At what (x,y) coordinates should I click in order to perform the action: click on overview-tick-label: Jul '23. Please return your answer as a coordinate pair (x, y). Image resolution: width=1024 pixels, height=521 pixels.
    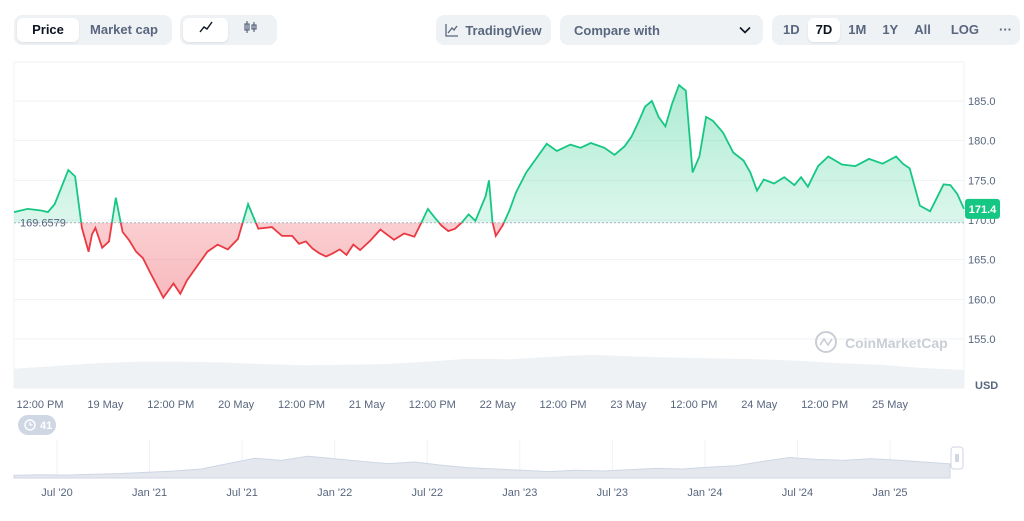
    Looking at the image, I should click on (612, 493).